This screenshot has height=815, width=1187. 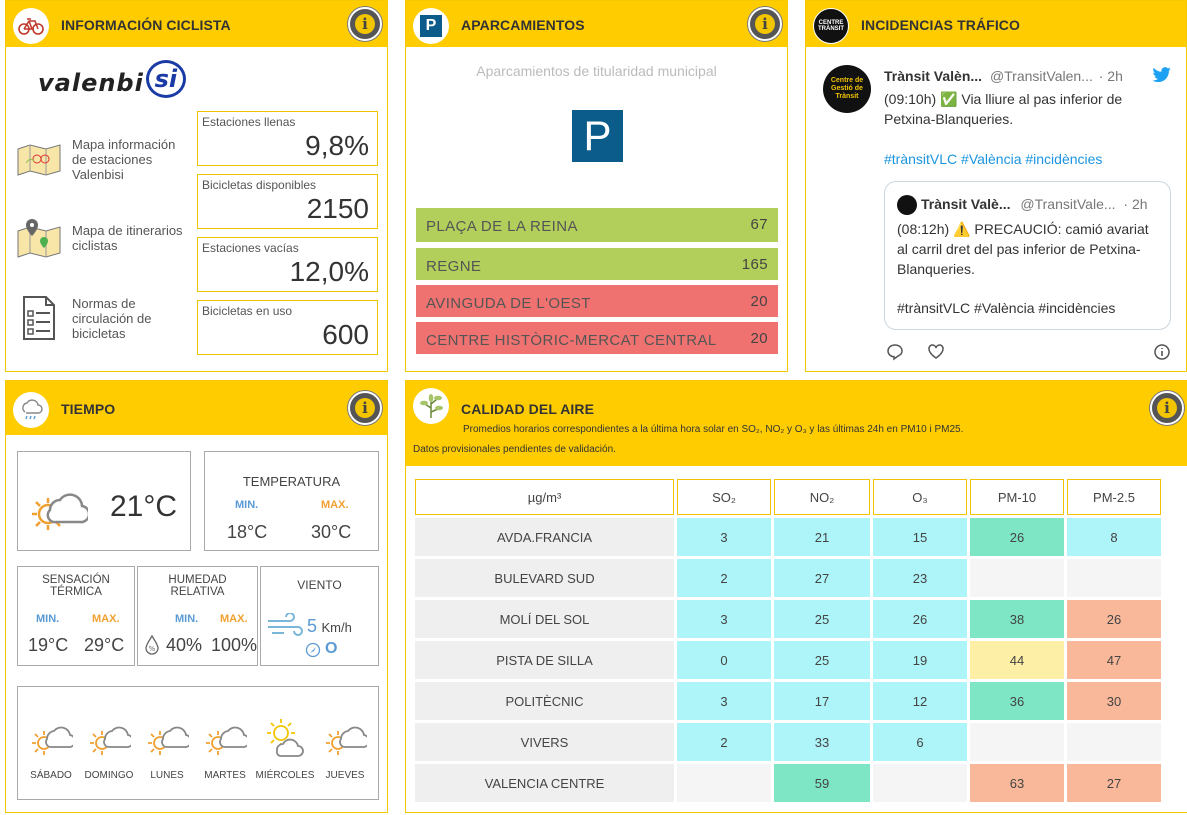 I want to click on parking-row: PLAÇA DE LA REINA 67, so click(x=597, y=225).